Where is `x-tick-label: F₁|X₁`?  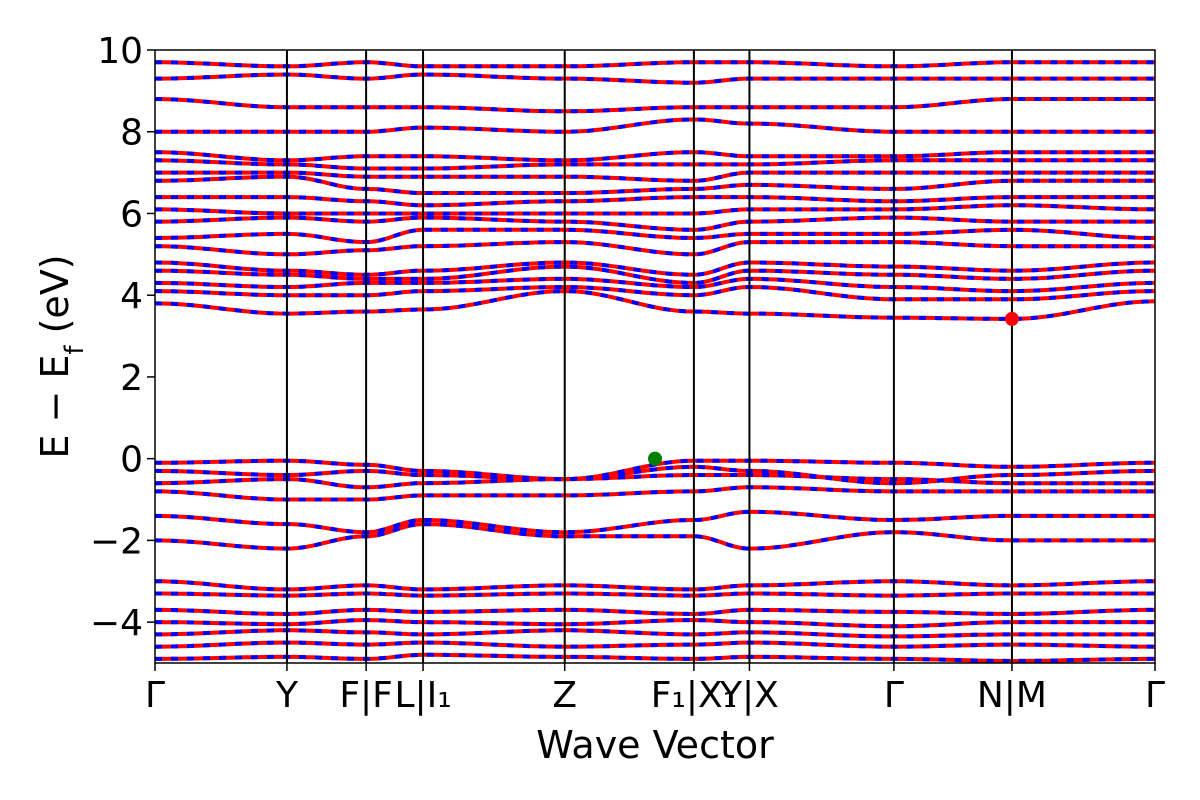
x-tick-label: F₁|X₁ is located at coordinates (694, 695).